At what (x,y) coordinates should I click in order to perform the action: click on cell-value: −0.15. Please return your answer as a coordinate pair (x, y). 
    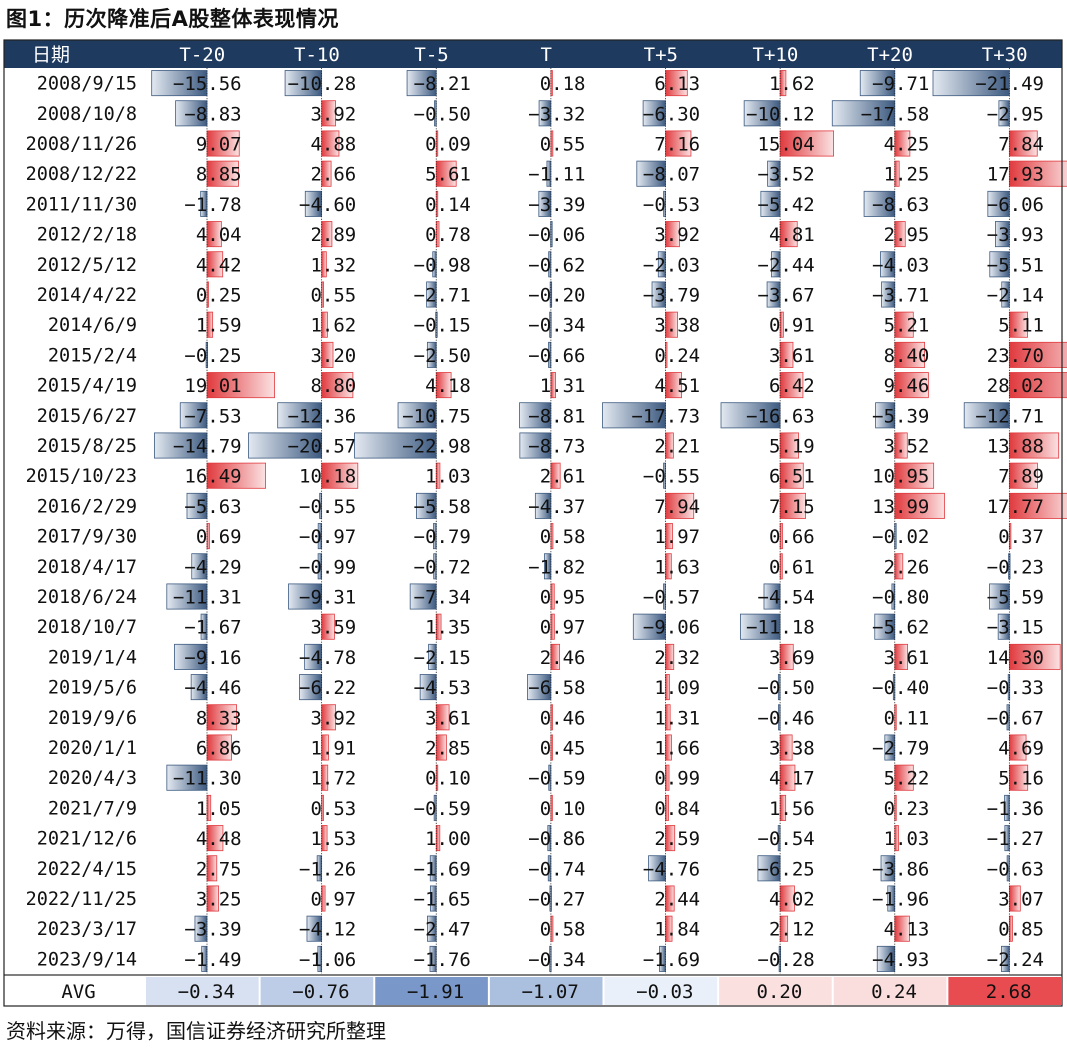
    Looking at the image, I should click on (442, 326).